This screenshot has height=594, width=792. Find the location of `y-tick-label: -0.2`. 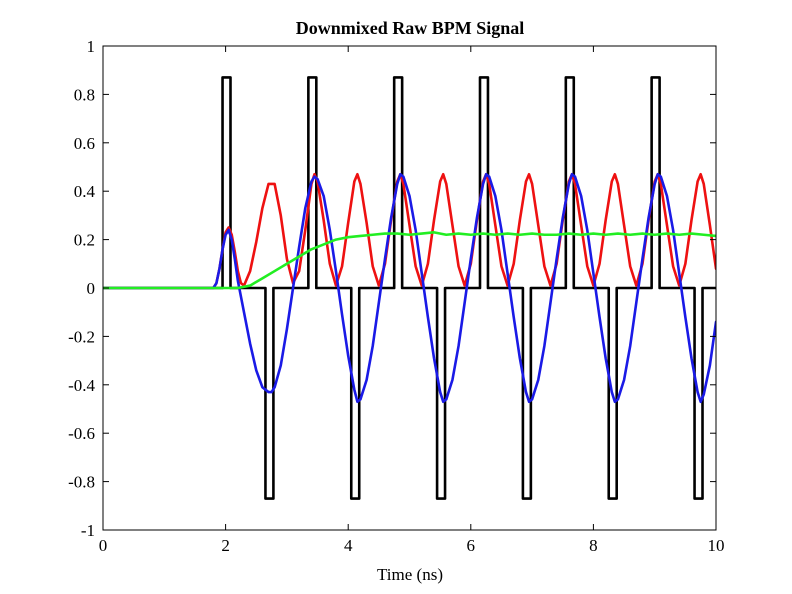

y-tick-label: -0.2 is located at coordinates (81, 336).